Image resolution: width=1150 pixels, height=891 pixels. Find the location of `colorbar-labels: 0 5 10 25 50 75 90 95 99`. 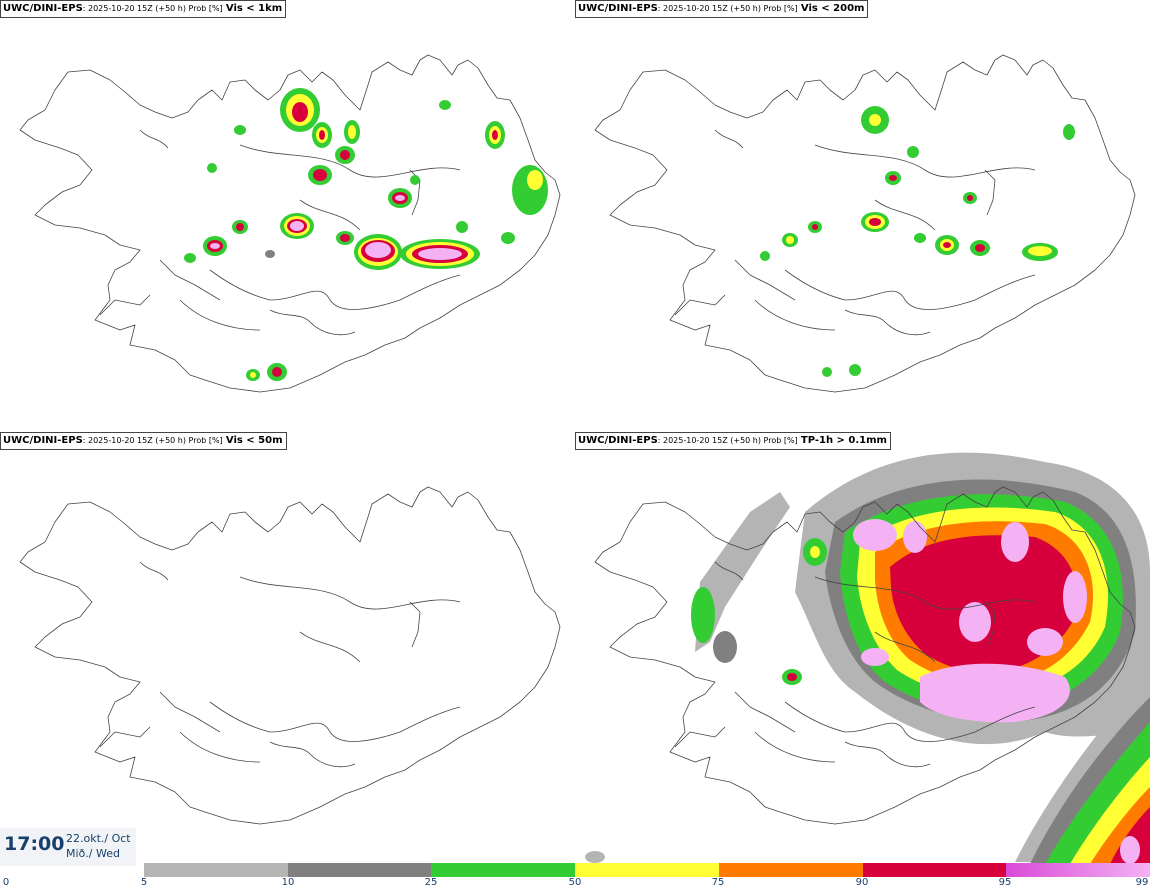

colorbar-labels: 0 5 10 25 50 75 90 95 99 is located at coordinates (575, 884).